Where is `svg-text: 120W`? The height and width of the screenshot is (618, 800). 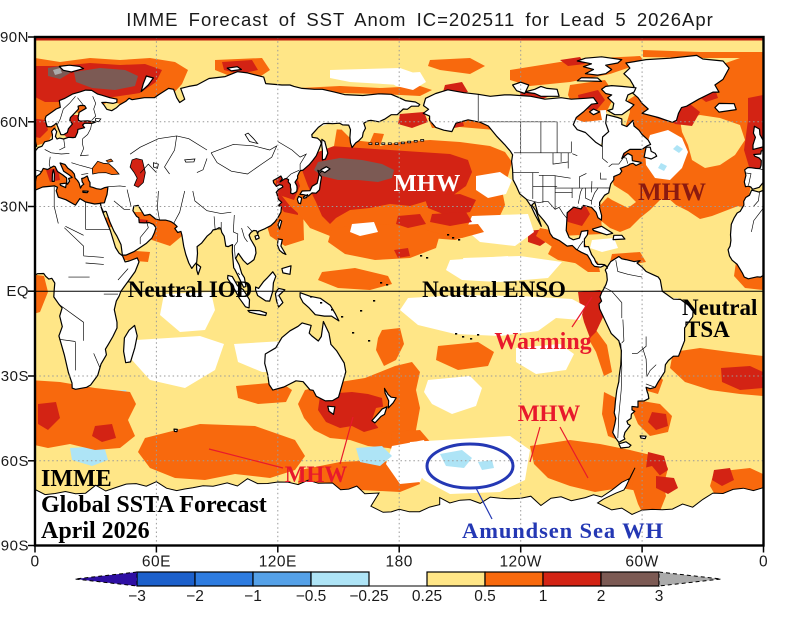 svg-text: 120W is located at coordinates (520, 562).